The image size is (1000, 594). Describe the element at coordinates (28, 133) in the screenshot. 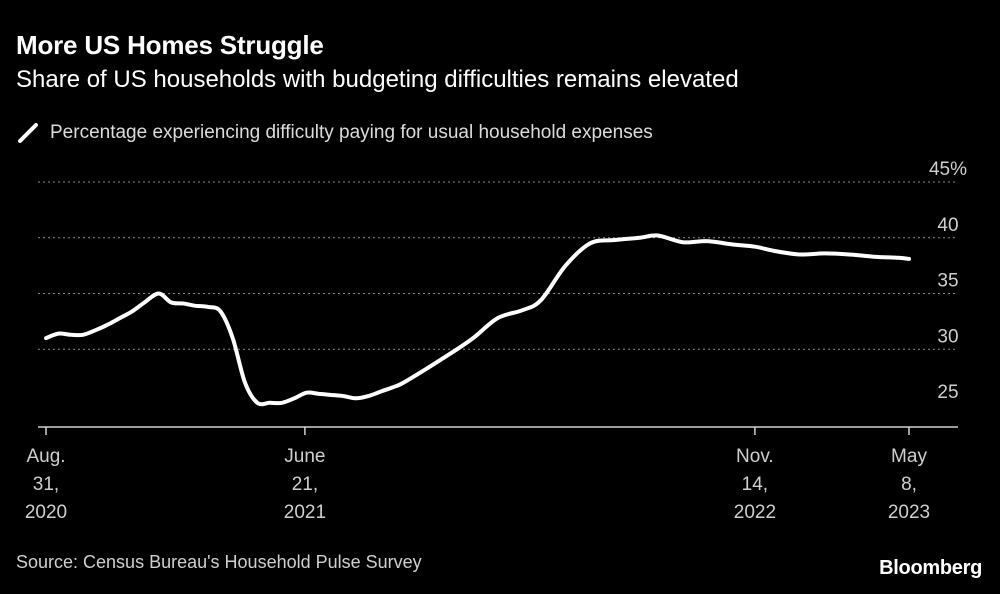

I see `line-swatch-icon` at that location.